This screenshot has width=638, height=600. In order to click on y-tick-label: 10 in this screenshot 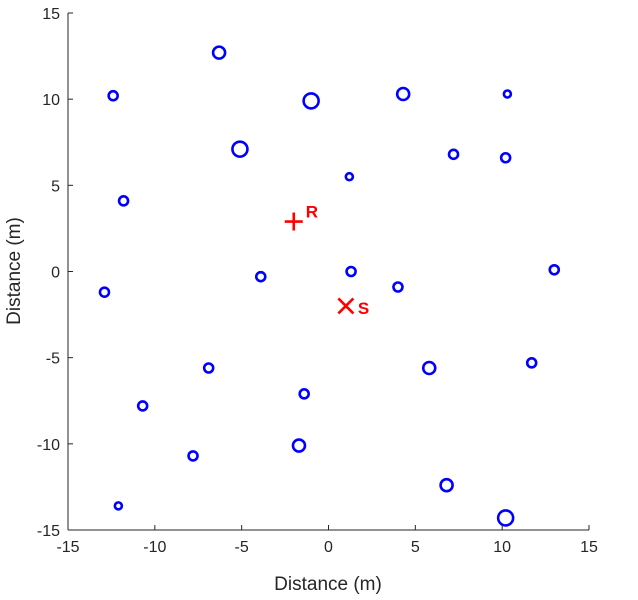, I will do `click(51, 100)`.